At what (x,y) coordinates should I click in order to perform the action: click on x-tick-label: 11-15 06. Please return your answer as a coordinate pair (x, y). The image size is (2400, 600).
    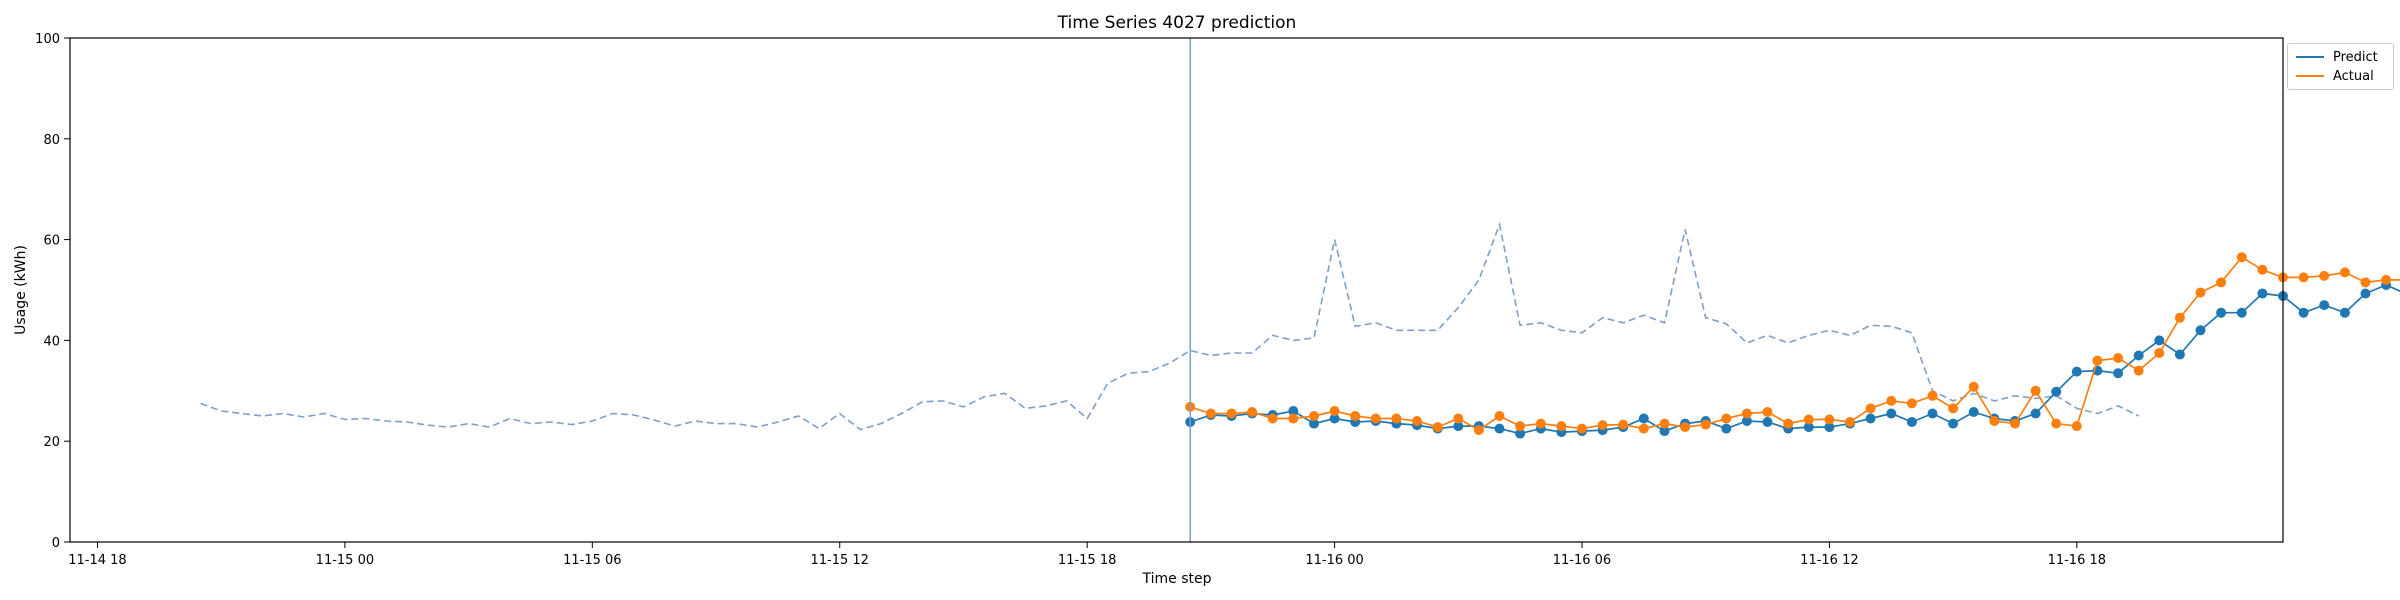
    Looking at the image, I should click on (592, 560).